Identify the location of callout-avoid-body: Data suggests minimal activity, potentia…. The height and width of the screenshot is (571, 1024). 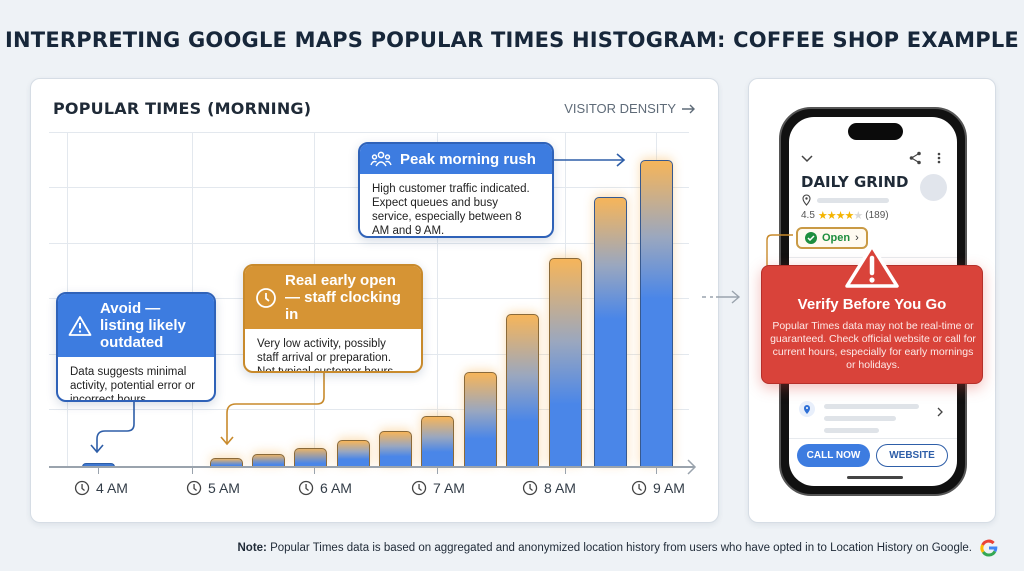
(133, 384).